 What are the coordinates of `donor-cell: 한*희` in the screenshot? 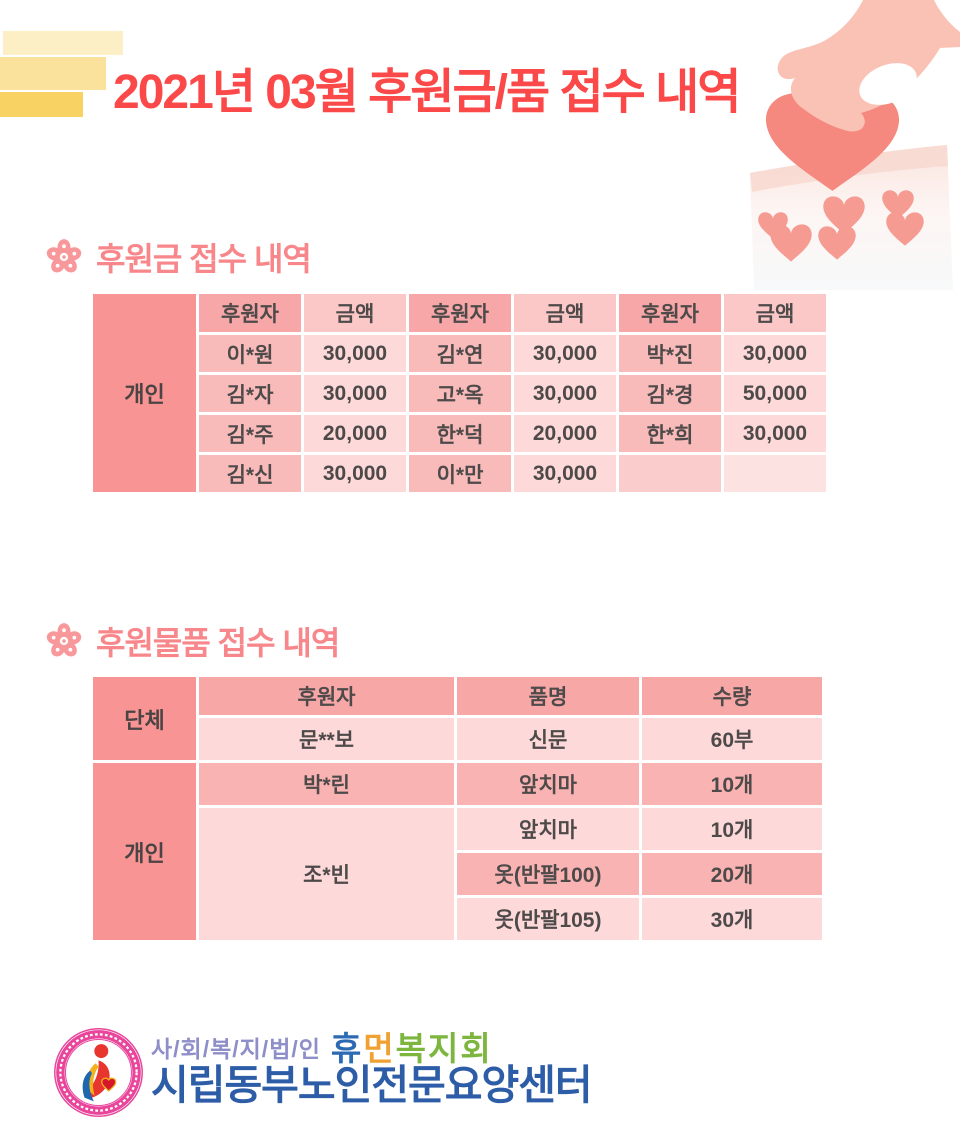 It's located at (670, 433).